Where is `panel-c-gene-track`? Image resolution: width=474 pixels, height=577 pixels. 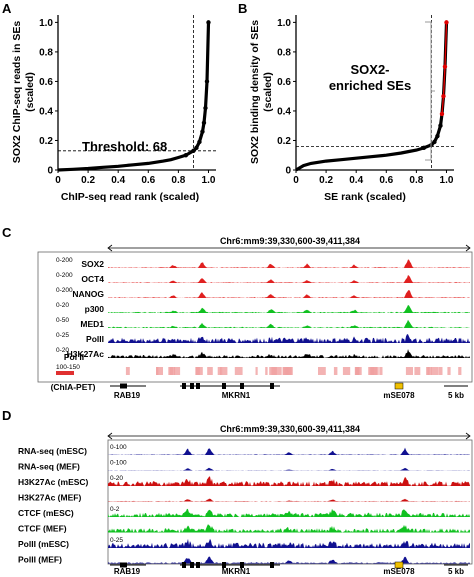 panel-c-gene-track is located at coordinates (289, 386).